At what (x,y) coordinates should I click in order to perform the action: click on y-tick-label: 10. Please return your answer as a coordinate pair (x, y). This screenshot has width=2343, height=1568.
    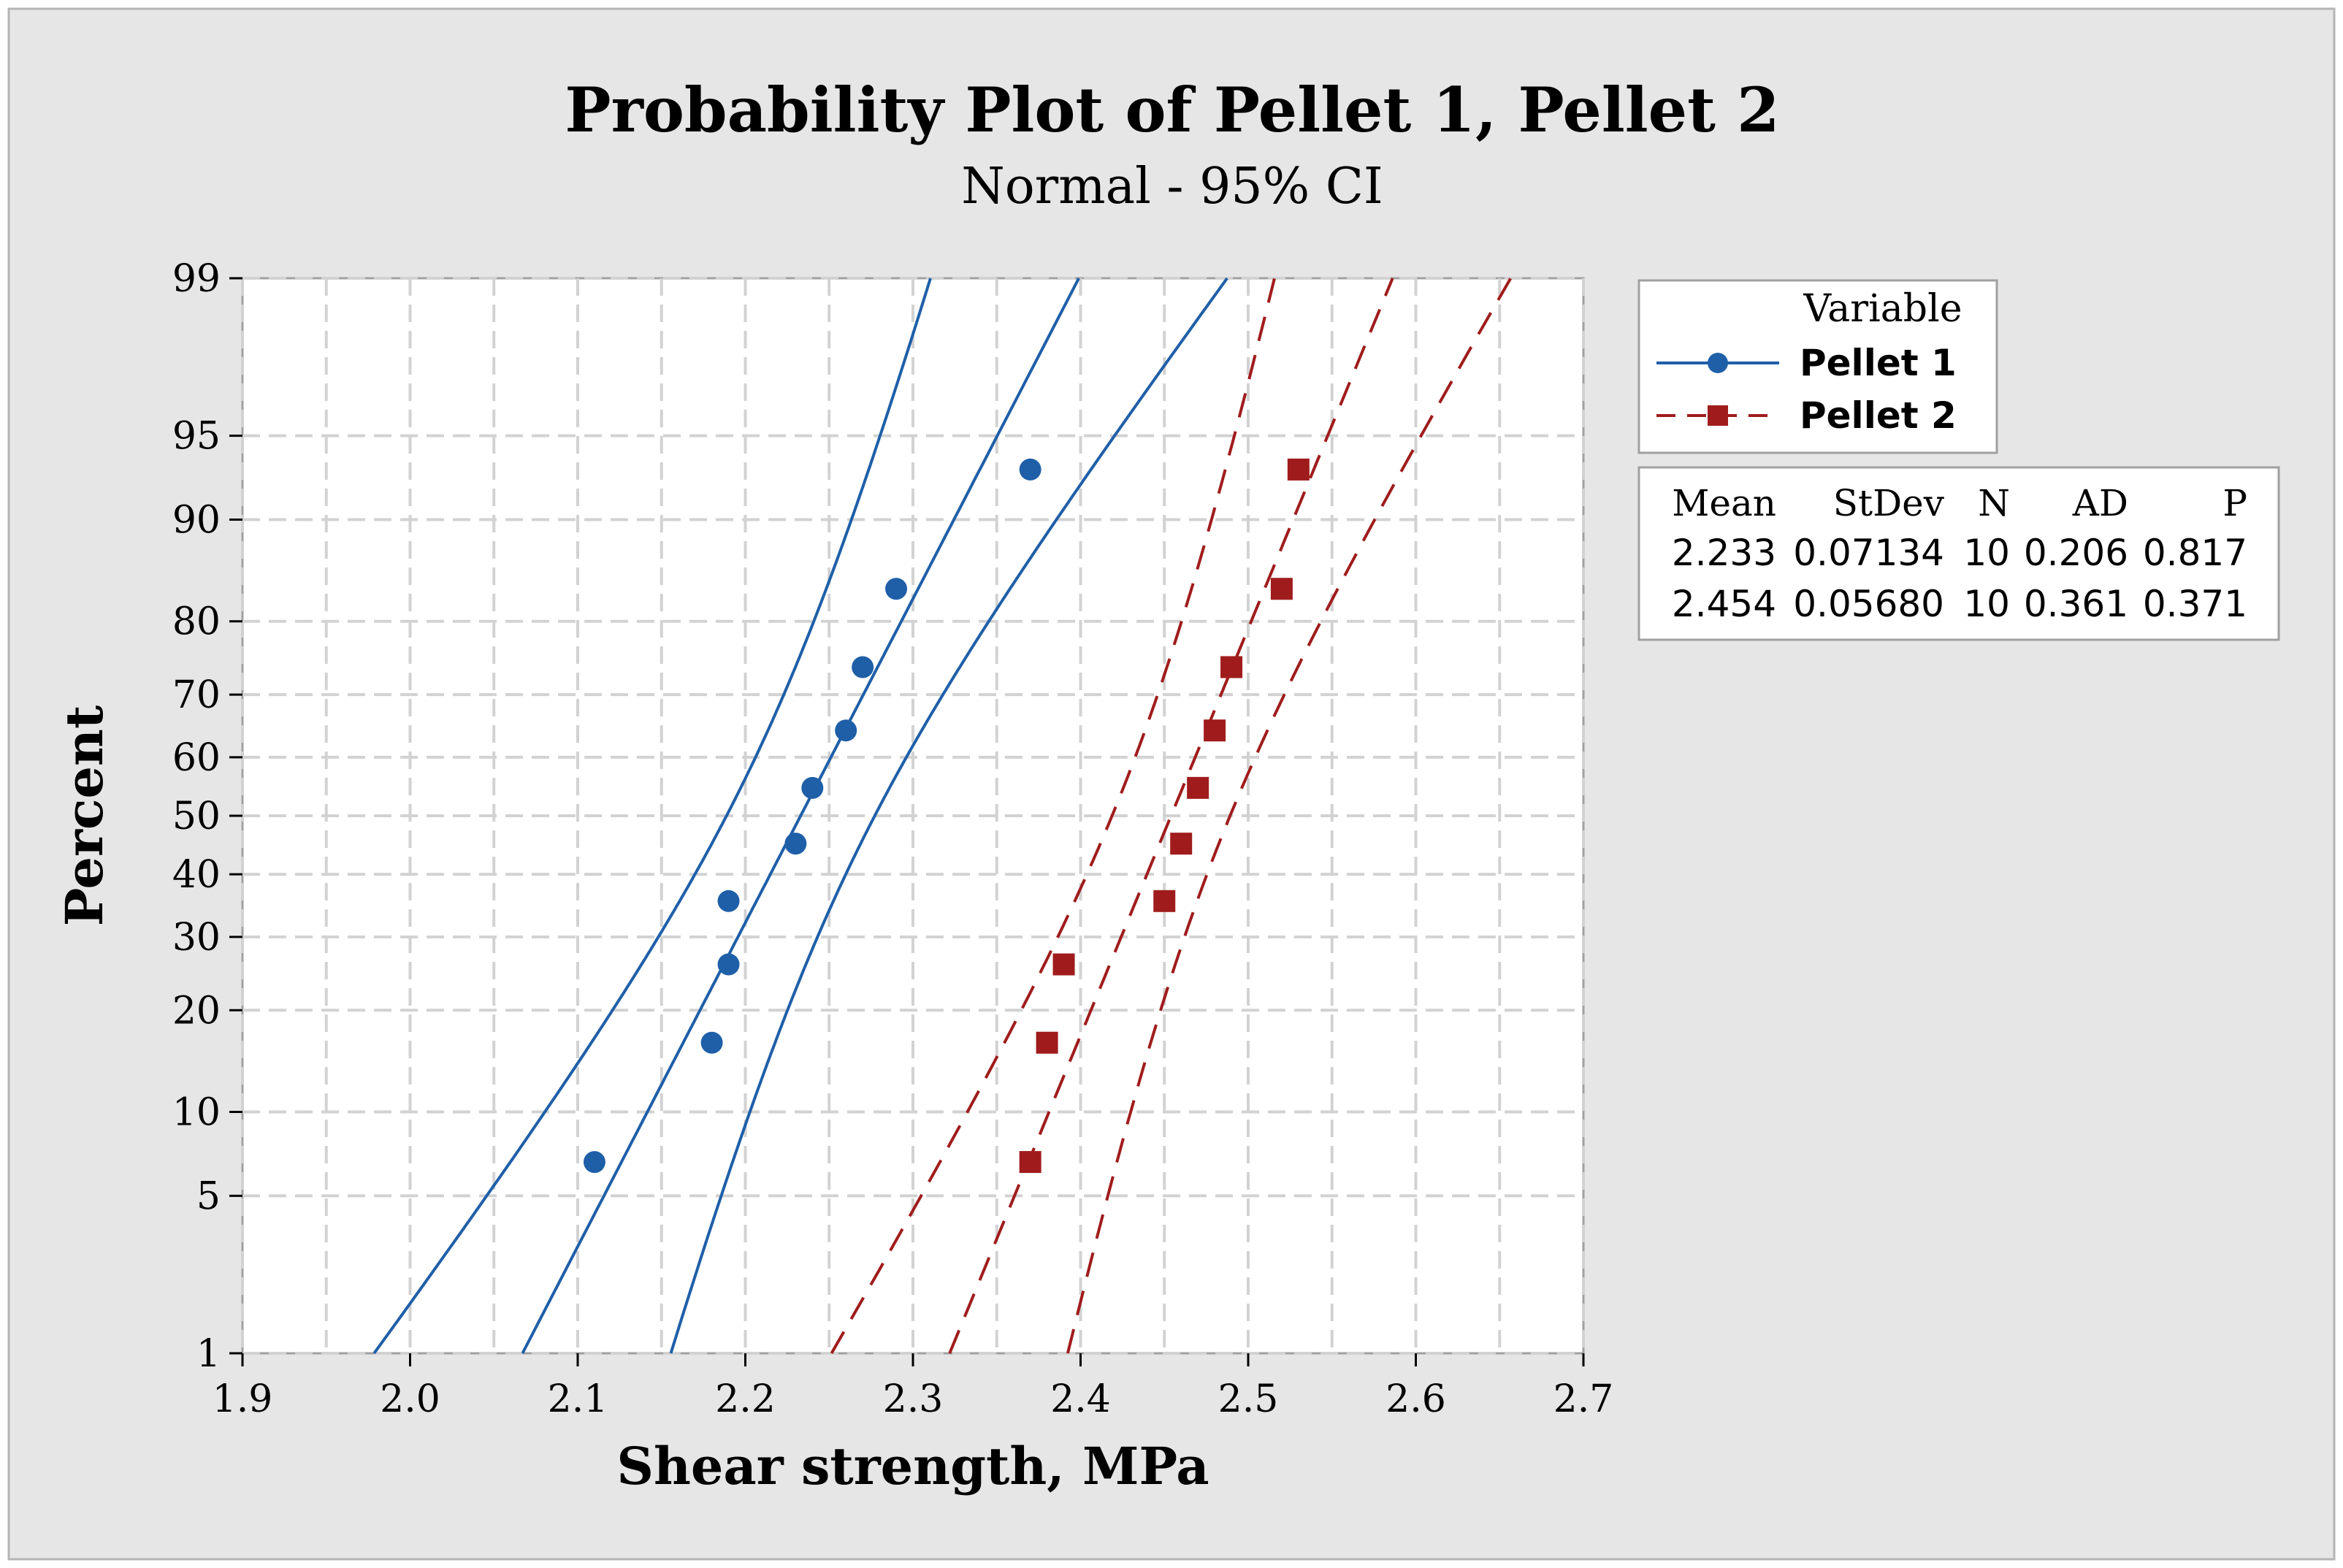
    Looking at the image, I should click on (197, 1112).